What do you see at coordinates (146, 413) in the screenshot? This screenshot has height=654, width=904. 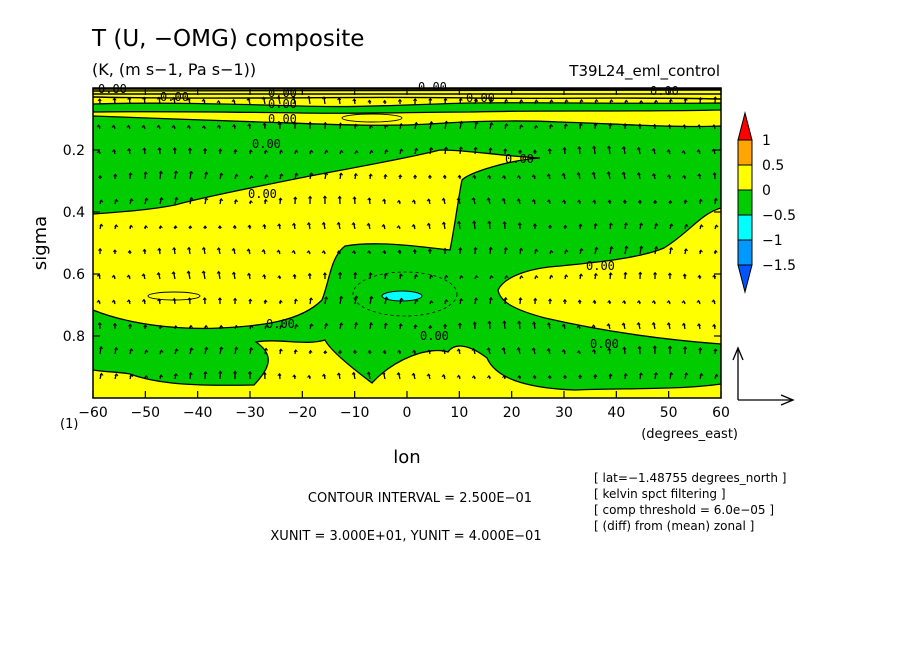 I see `x-tick-label: −50` at bounding box center [146, 413].